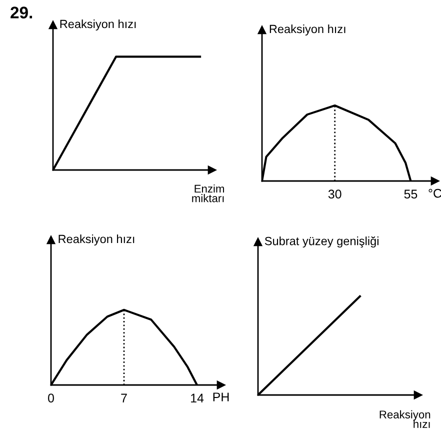  Describe the element at coordinates (51, 398) in the screenshot. I see `x-tick-label: 0` at that location.